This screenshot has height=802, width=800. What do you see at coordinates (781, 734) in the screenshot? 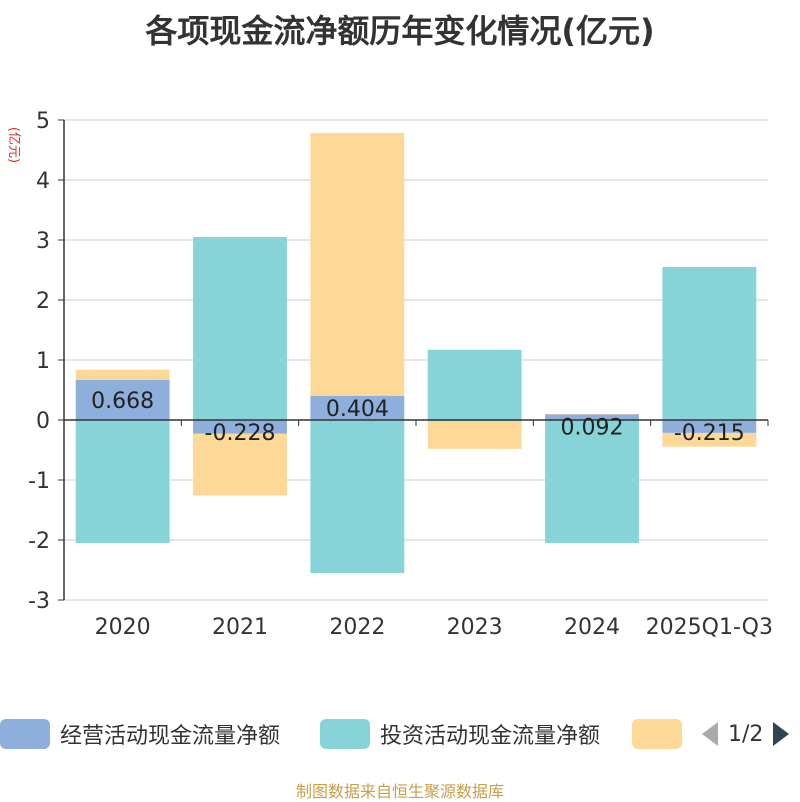
I see `triangle-right-icon` at bounding box center [781, 734].